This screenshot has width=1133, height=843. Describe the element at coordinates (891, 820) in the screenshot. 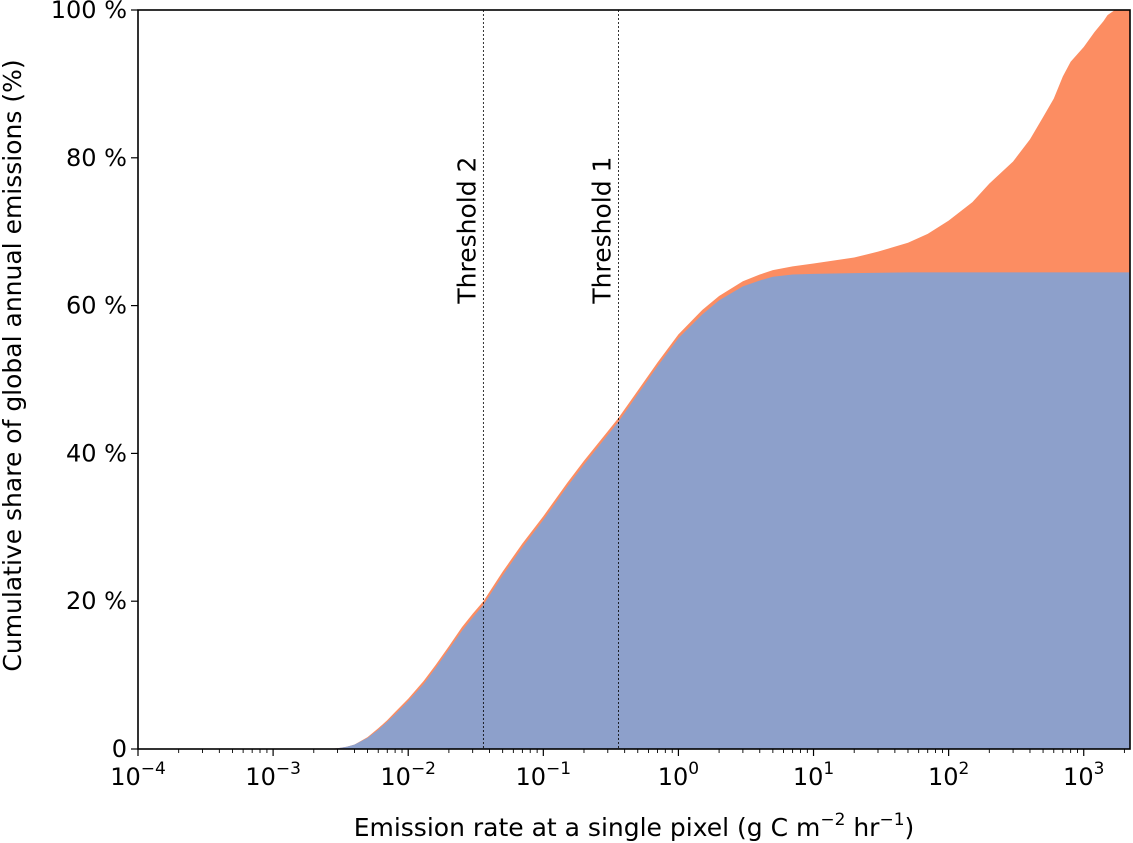

I see `x-axis-label-exp2: −1` at that location.